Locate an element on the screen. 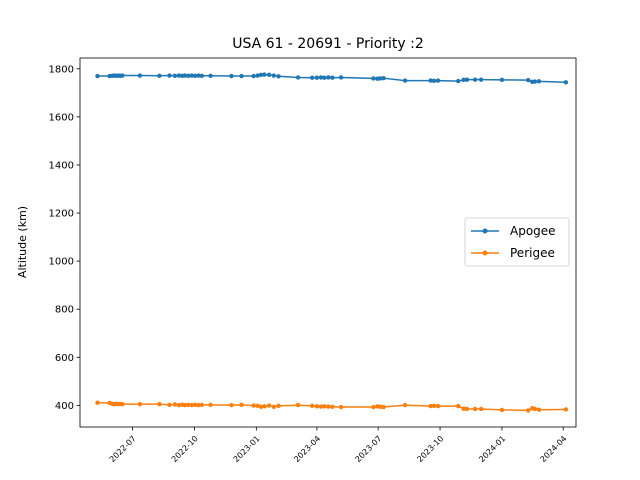 This screenshot has height=480, width=640. y-tick-label: 800 is located at coordinates (64, 310).